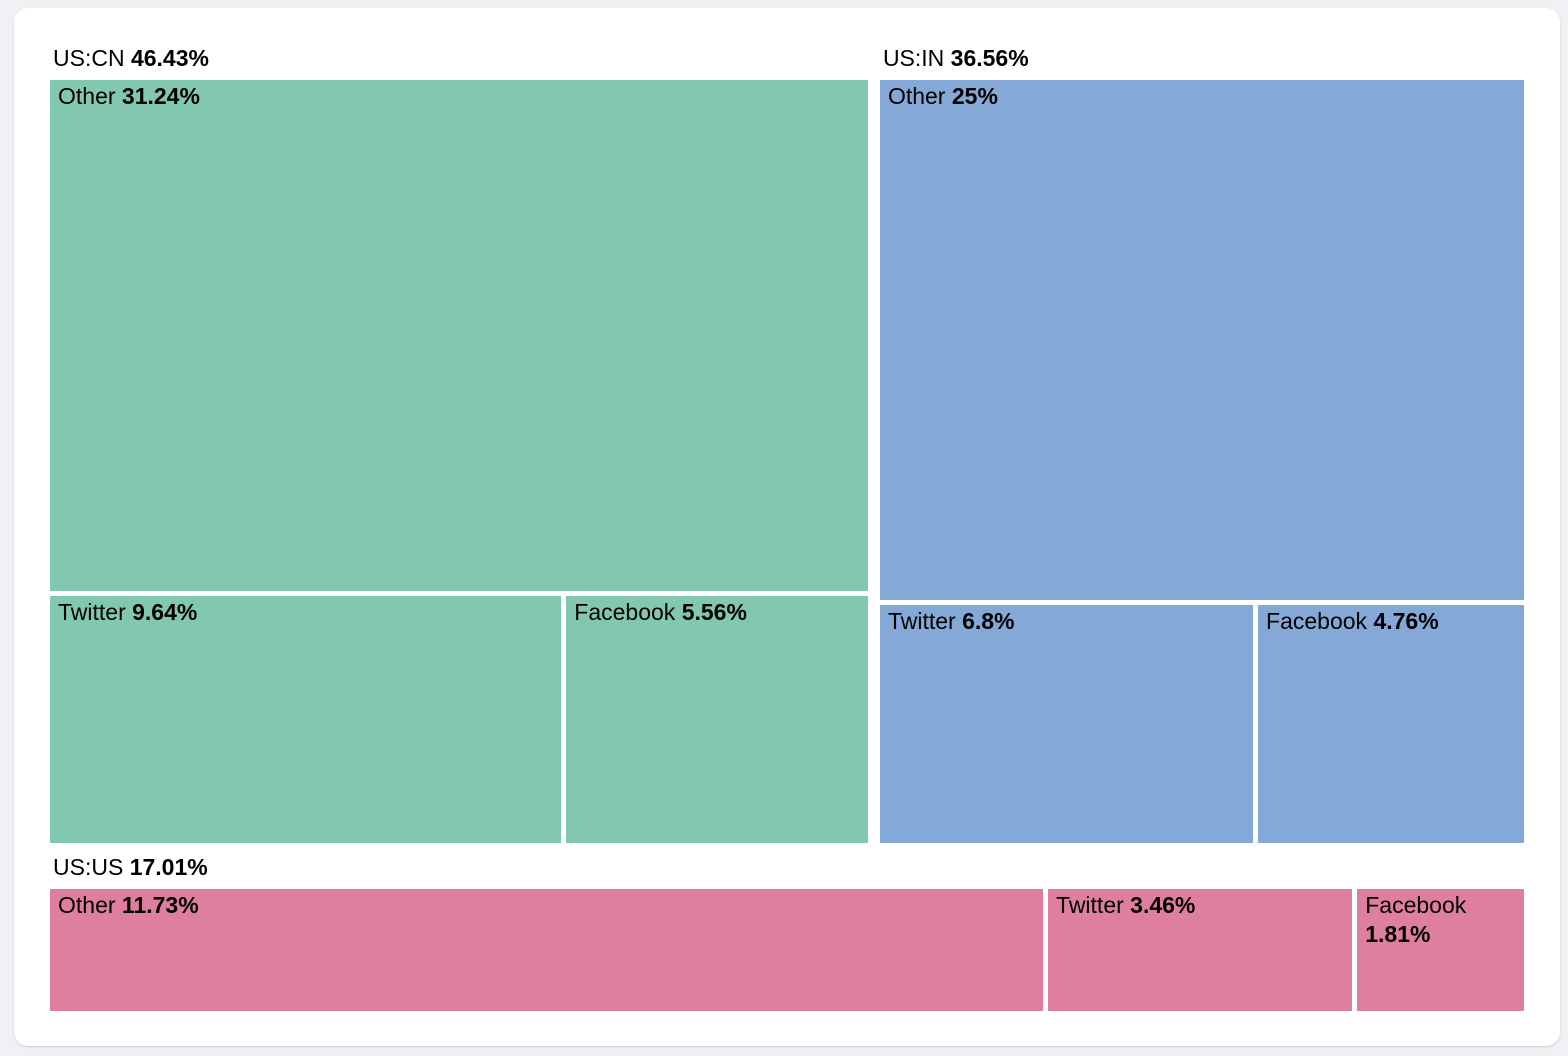  Describe the element at coordinates (1398, 934) in the screenshot. I see `cell-value: 1.81%` at that location.